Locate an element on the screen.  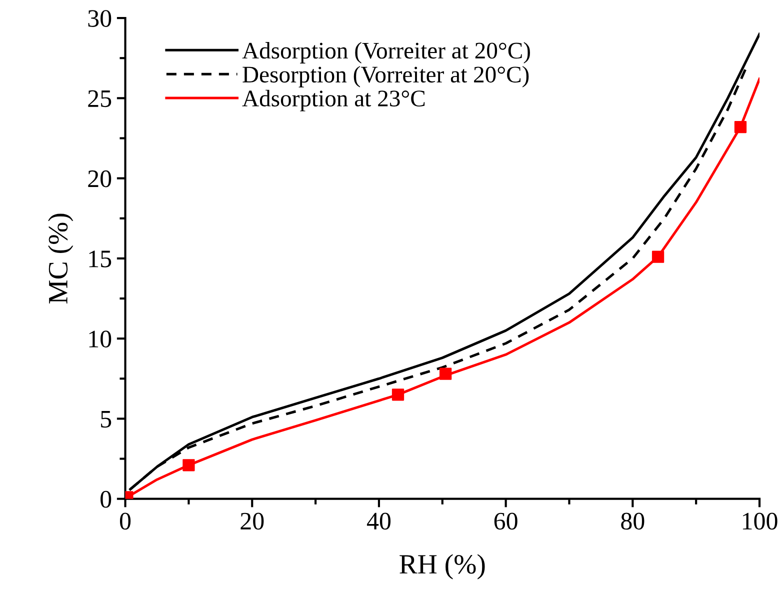
y-tick-label: 0 is located at coordinates (106, 499).